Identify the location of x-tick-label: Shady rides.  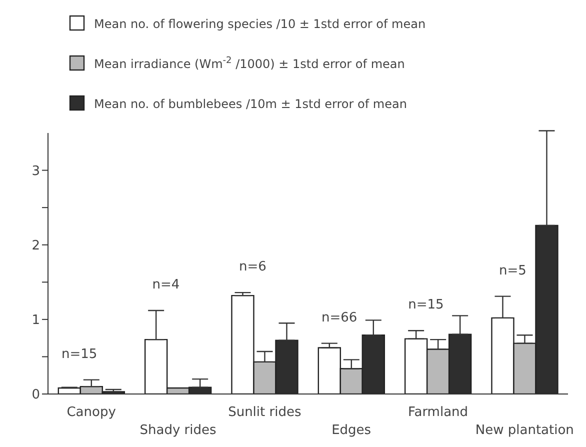
(178, 430).